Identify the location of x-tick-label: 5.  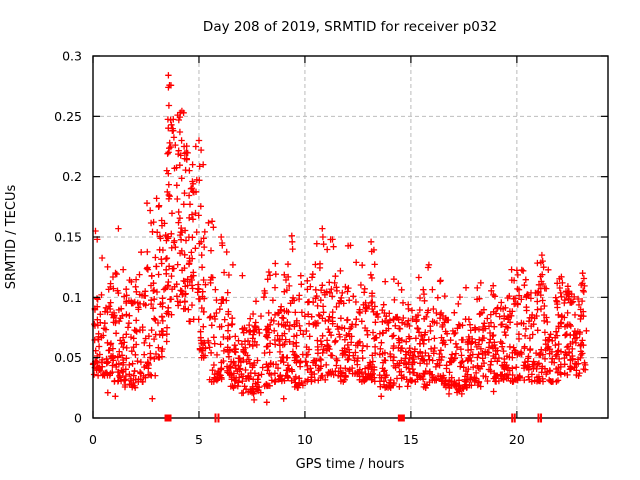
(199, 439).